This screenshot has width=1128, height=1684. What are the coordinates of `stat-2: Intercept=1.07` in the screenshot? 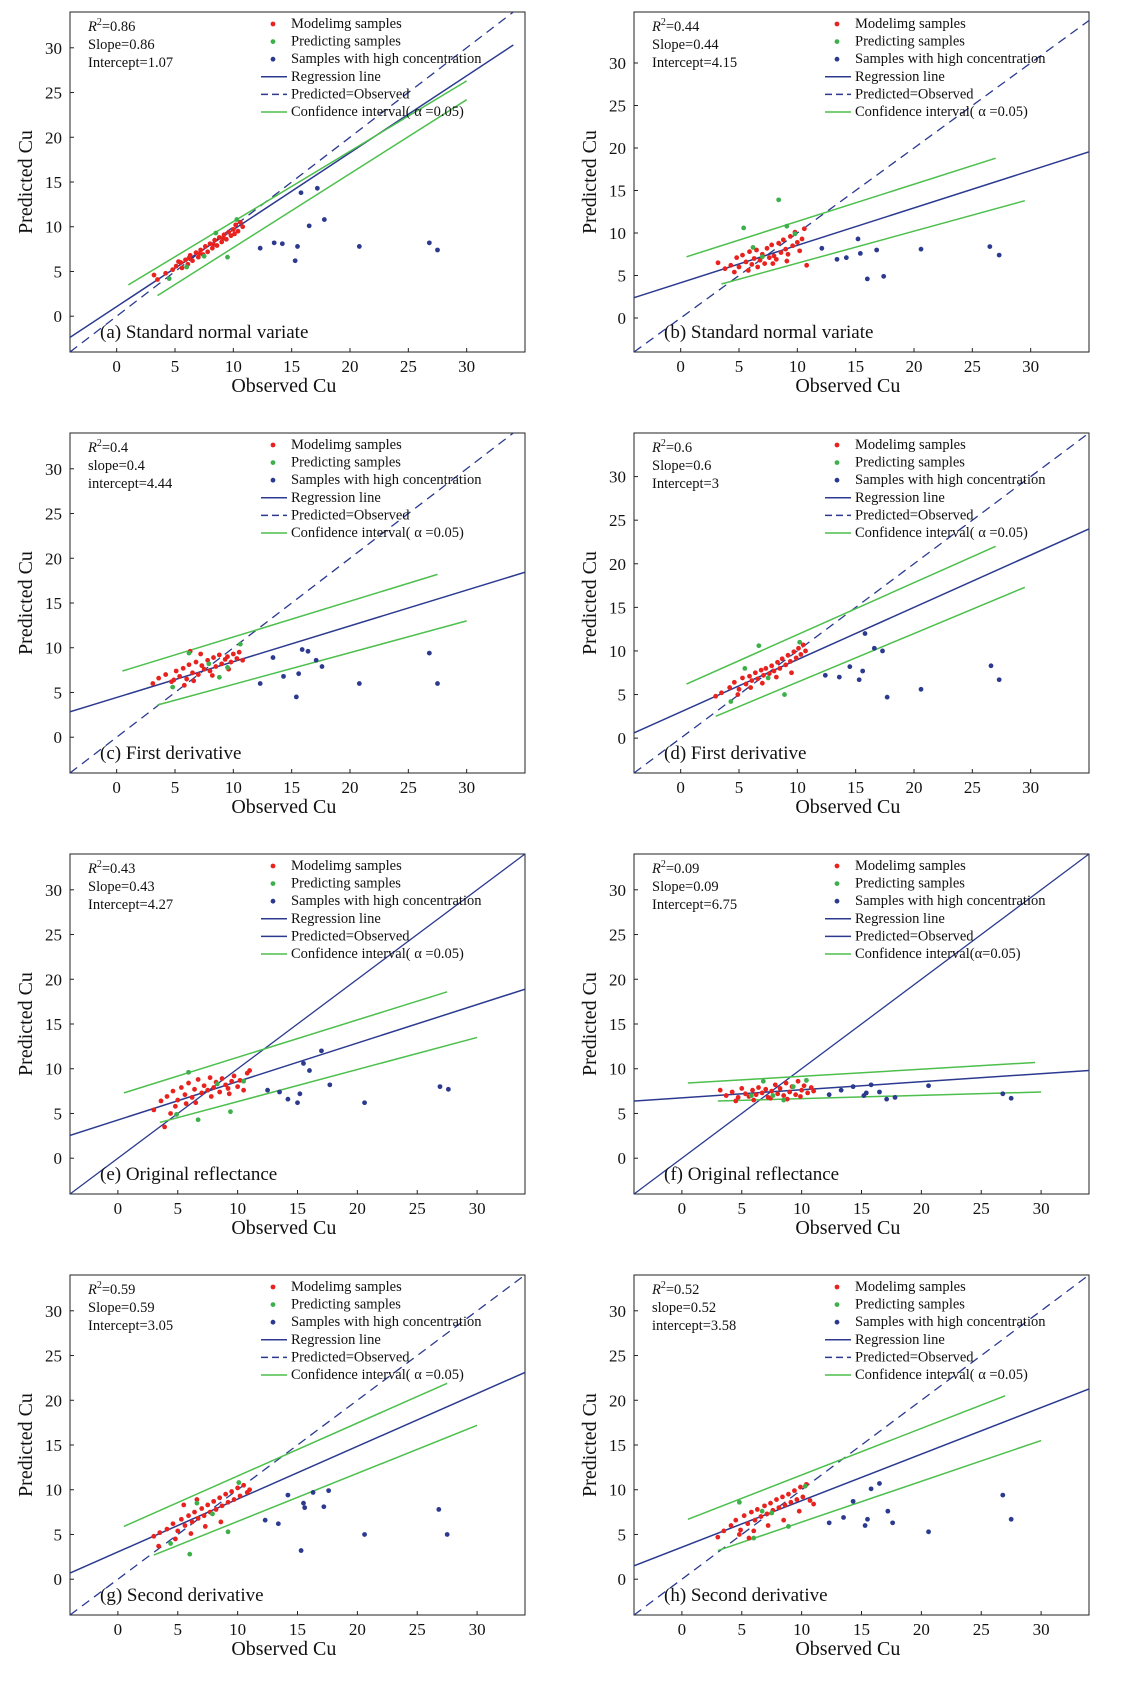 It's located at (130, 63).